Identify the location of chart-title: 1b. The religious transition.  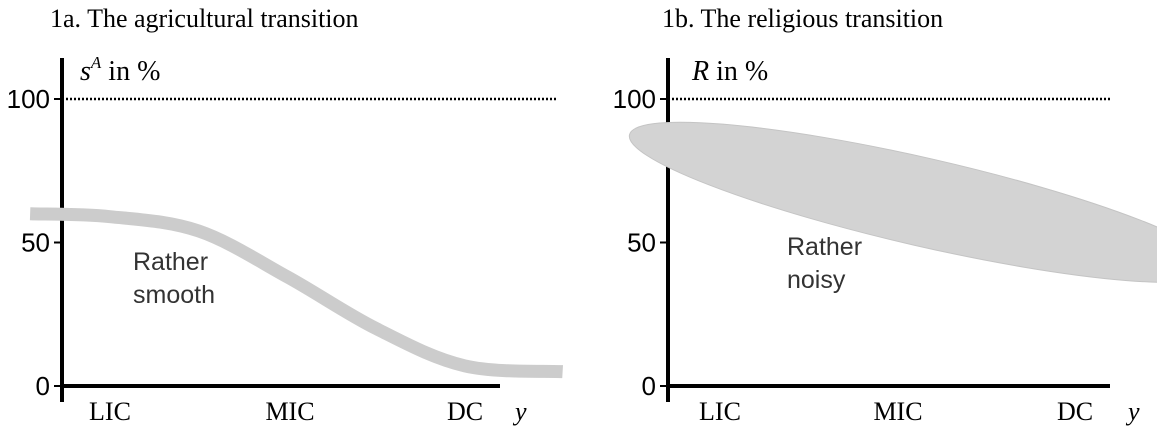
(802, 18).